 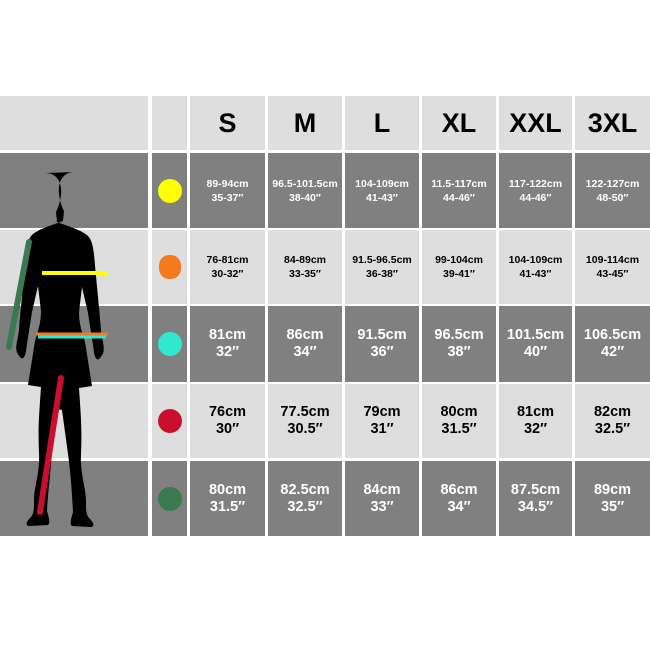 What do you see at coordinates (227, 267) in the screenshot?
I see `measurement-cell: 76-81cm 30-32″` at bounding box center [227, 267].